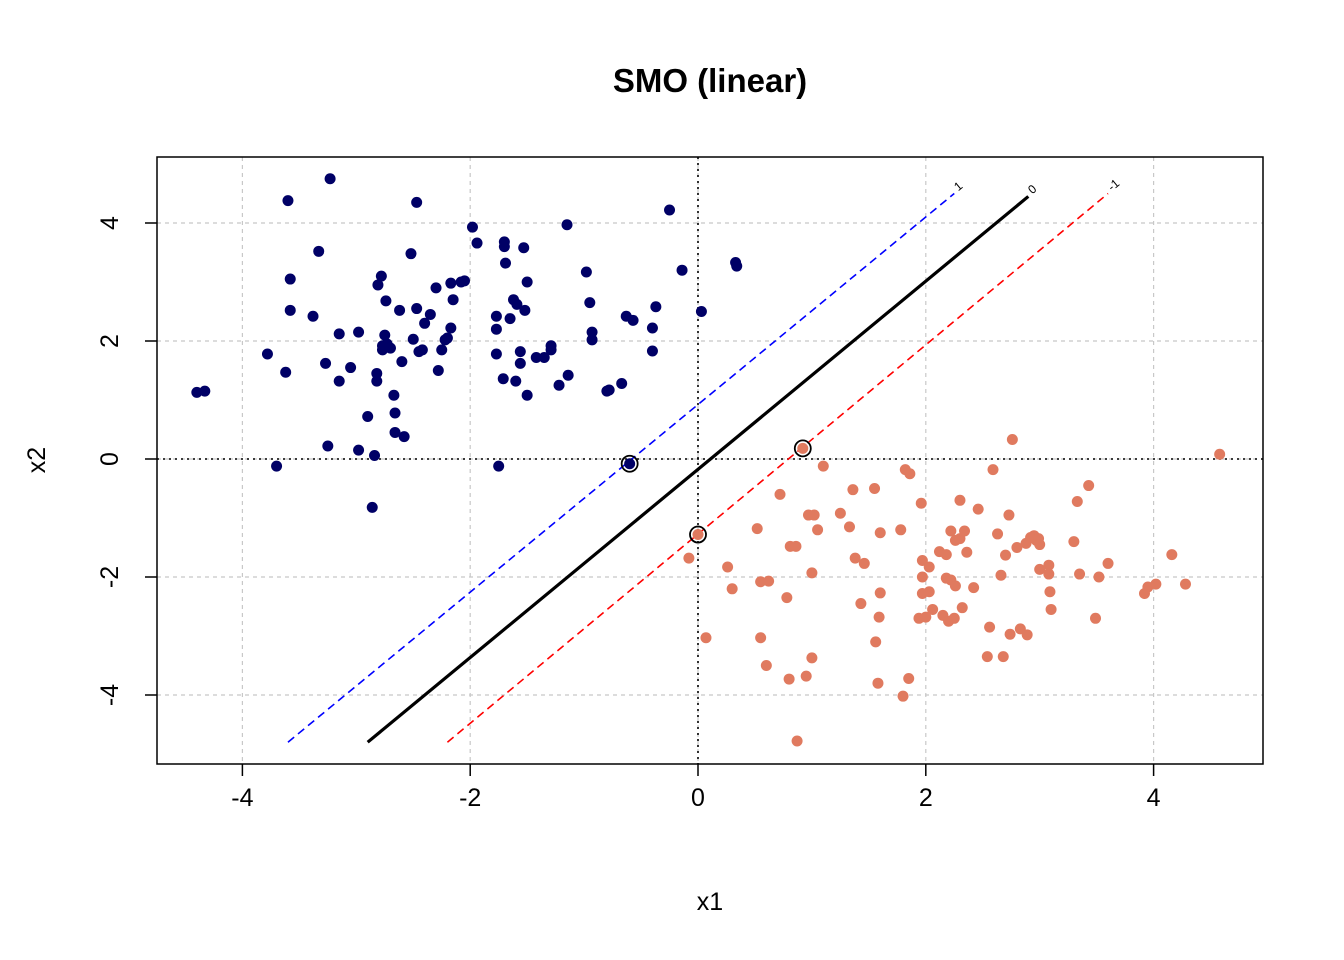  What do you see at coordinates (1154, 798) in the screenshot?
I see `x-tick-label: 4` at bounding box center [1154, 798].